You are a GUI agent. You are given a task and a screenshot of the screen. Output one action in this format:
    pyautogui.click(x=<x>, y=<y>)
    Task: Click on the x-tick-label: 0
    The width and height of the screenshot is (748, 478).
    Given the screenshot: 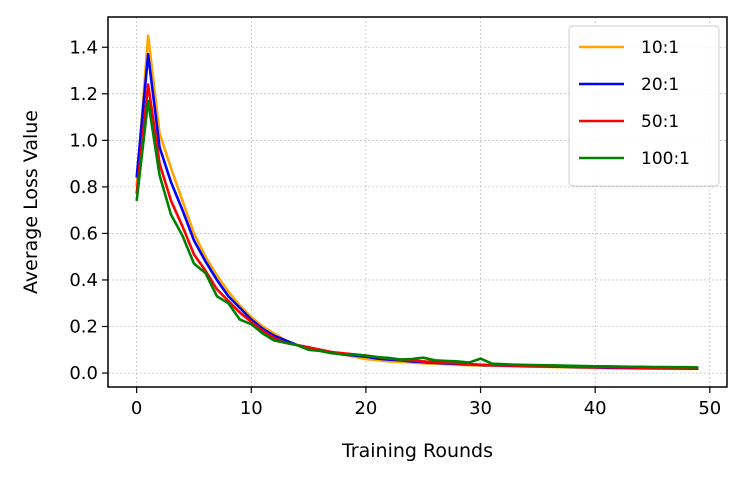 What is the action you would take?
    pyautogui.click(x=136, y=408)
    